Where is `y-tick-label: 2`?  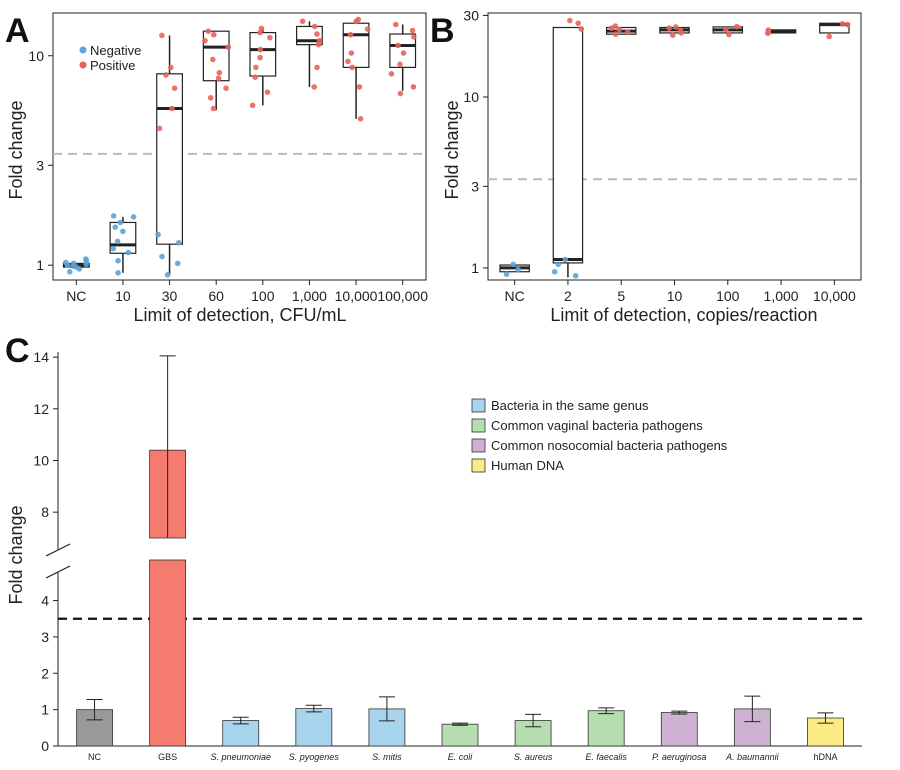 y-tick-label: 2 is located at coordinates (45, 673).